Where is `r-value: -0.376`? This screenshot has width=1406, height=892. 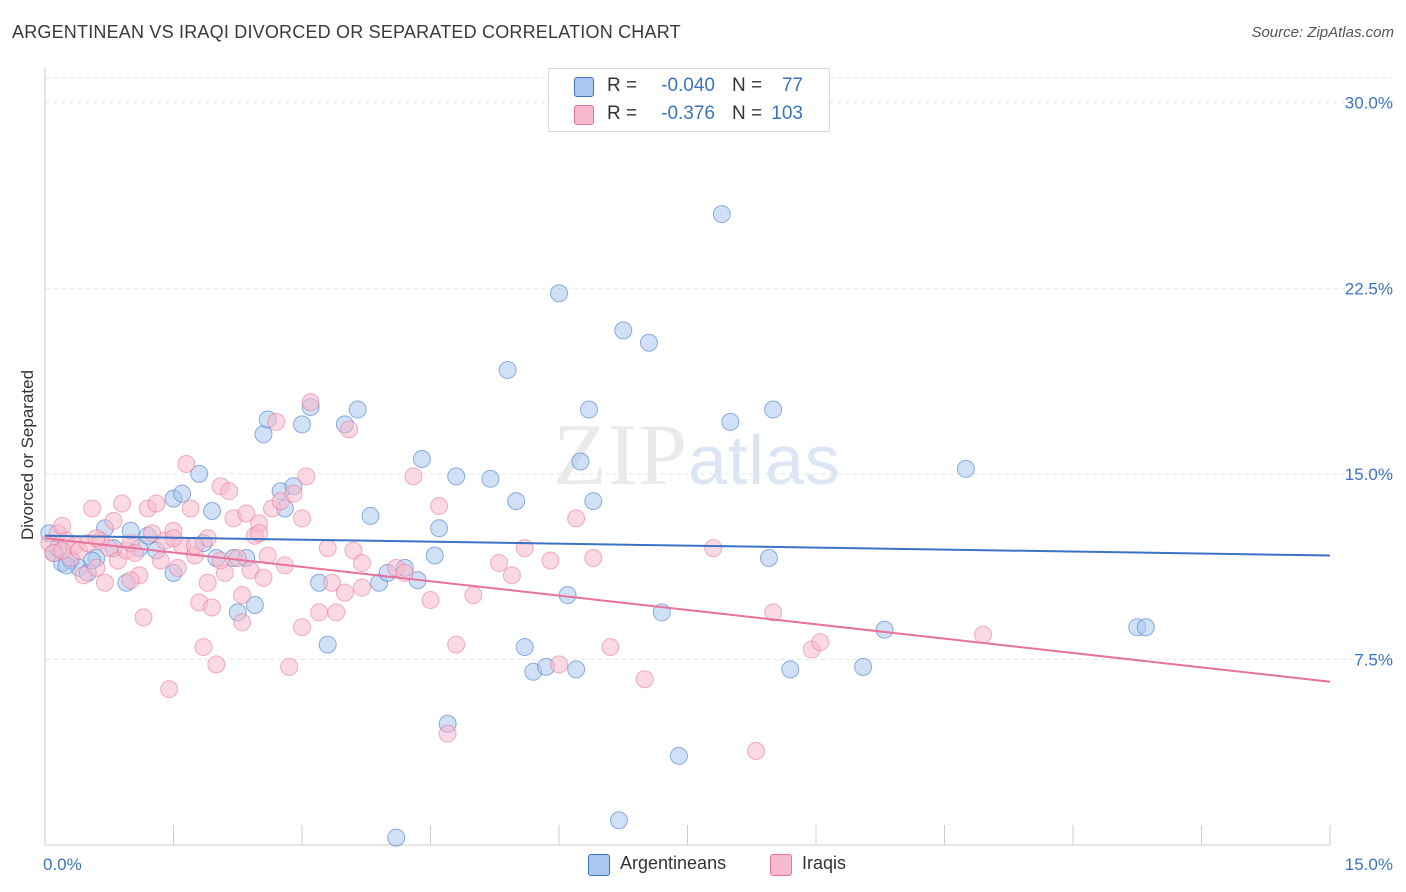
r-value: -0.376 is located at coordinates (688, 113).